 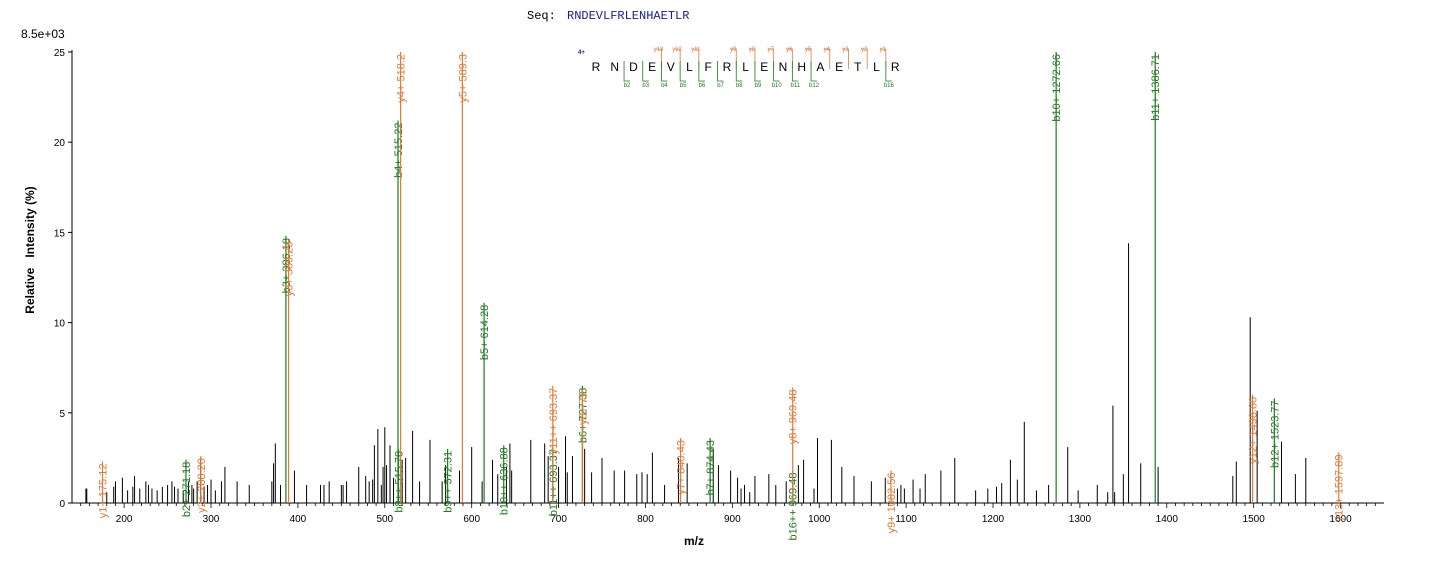 What do you see at coordinates (1254, 519) in the screenshot?
I see `x-tick-label: 1500` at bounding box center [1254, 519].